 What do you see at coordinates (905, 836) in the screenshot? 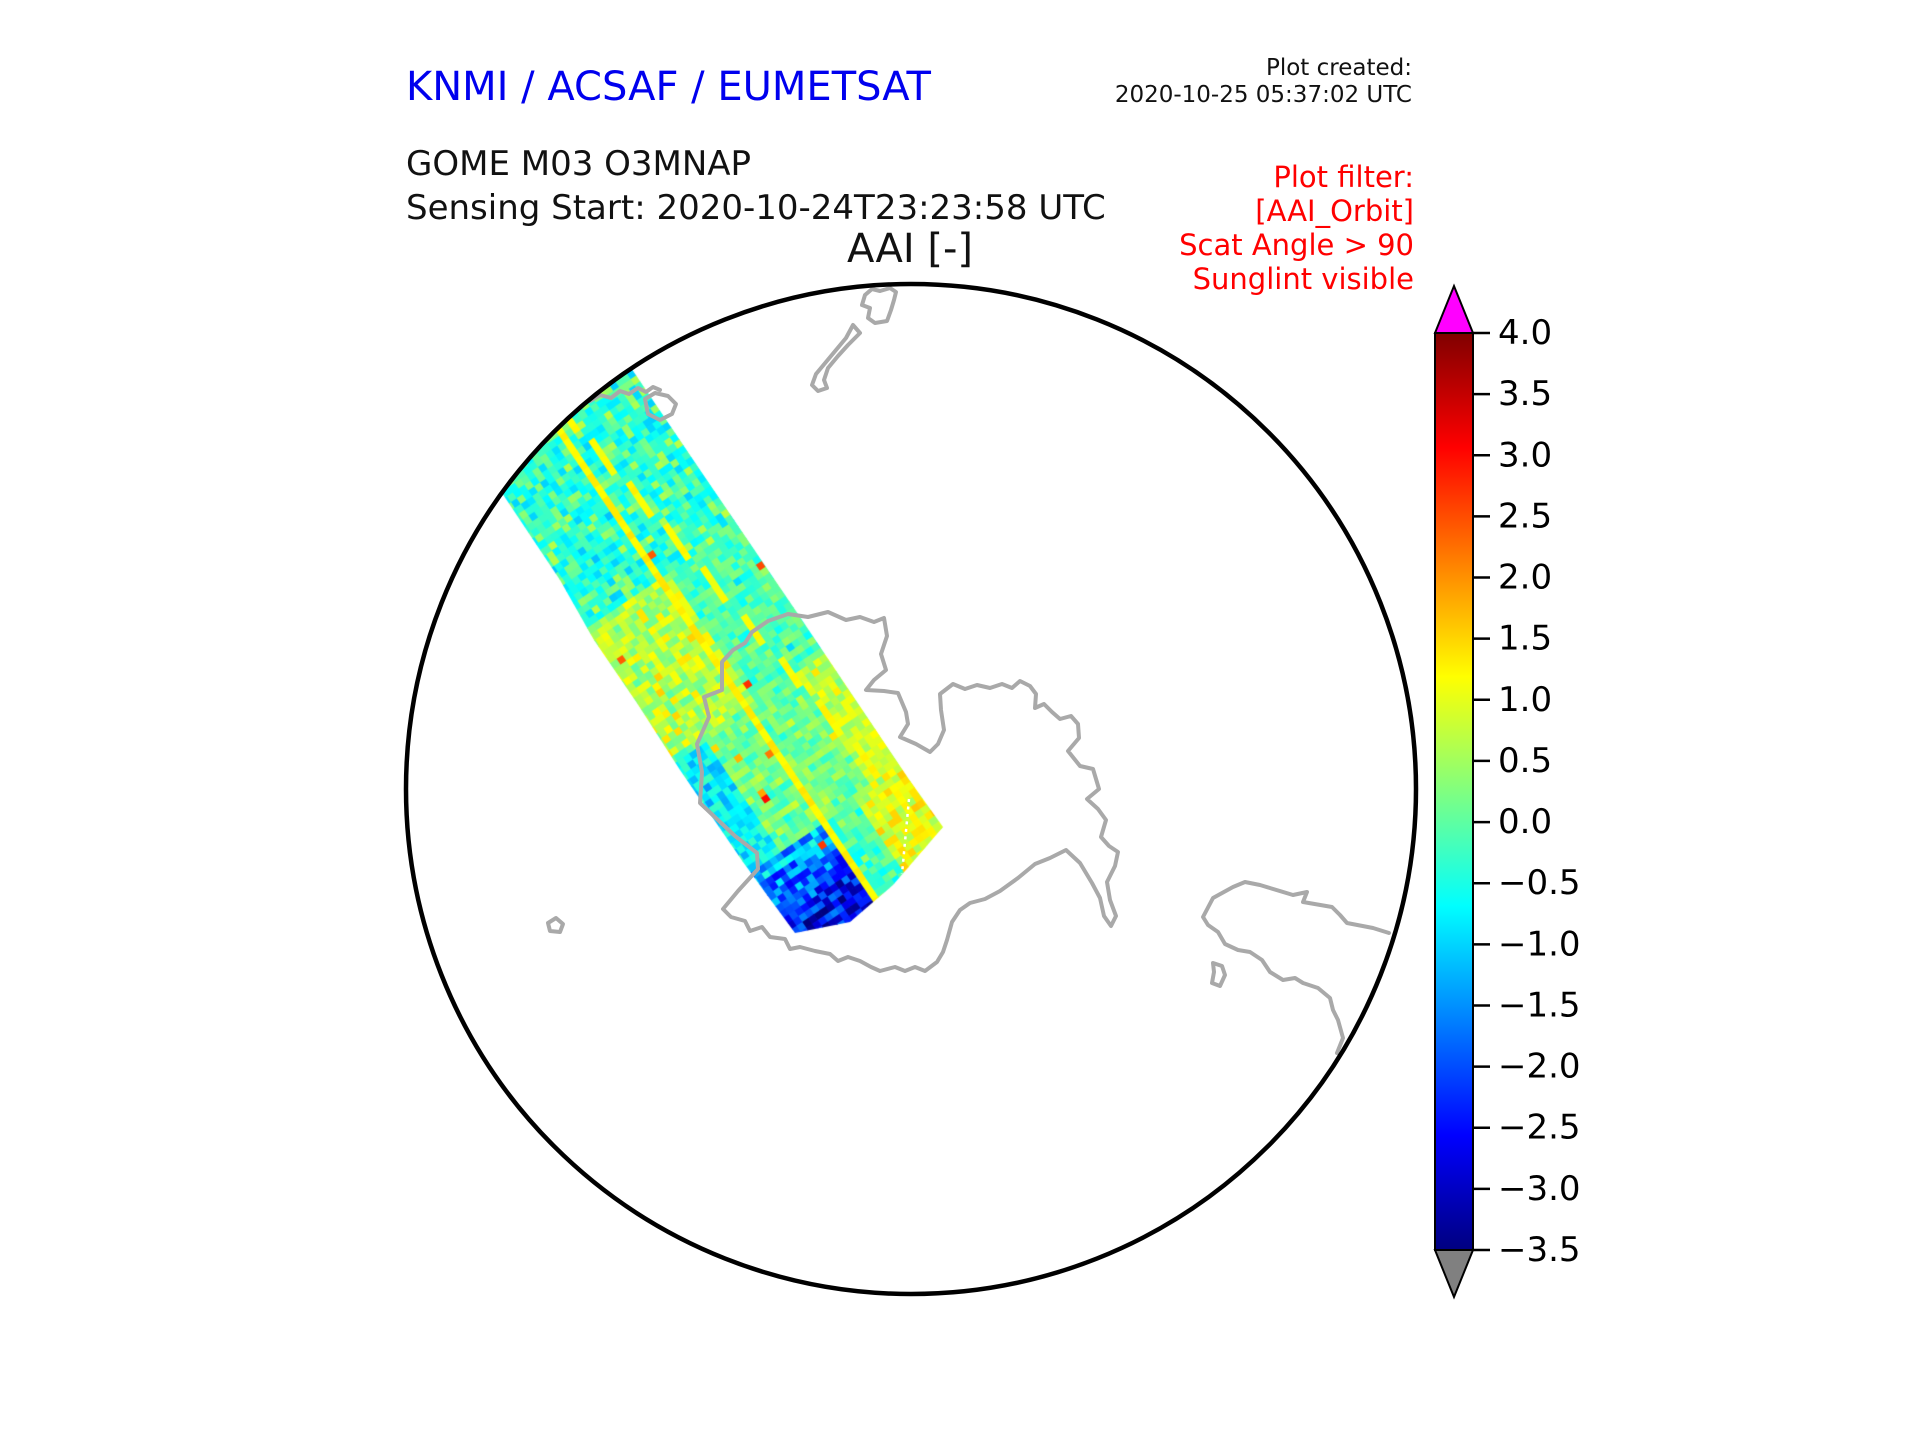
I see `swath-gap-line` at bounding box center [905, 836].